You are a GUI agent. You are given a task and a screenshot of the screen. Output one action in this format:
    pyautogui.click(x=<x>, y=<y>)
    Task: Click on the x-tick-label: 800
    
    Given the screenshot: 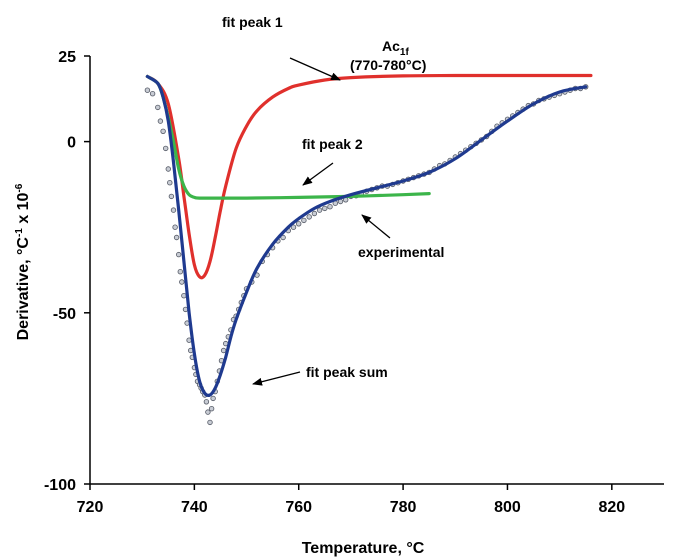 What is the action you would take?
    pyautogui.click(x=507, y=507)
    